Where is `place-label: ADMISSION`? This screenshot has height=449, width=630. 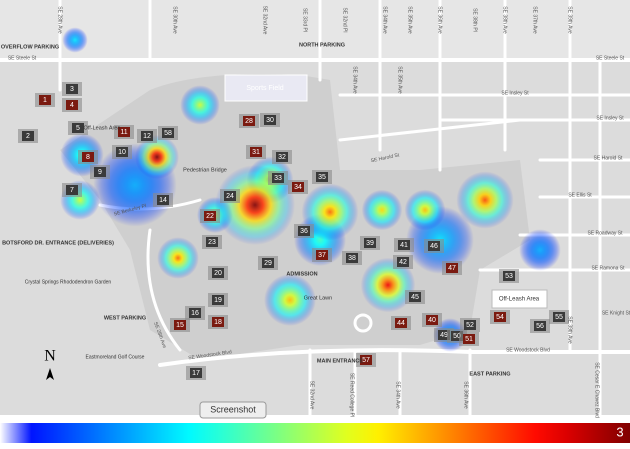
place-label: ADMISSION is located at coordinates (301, 274).